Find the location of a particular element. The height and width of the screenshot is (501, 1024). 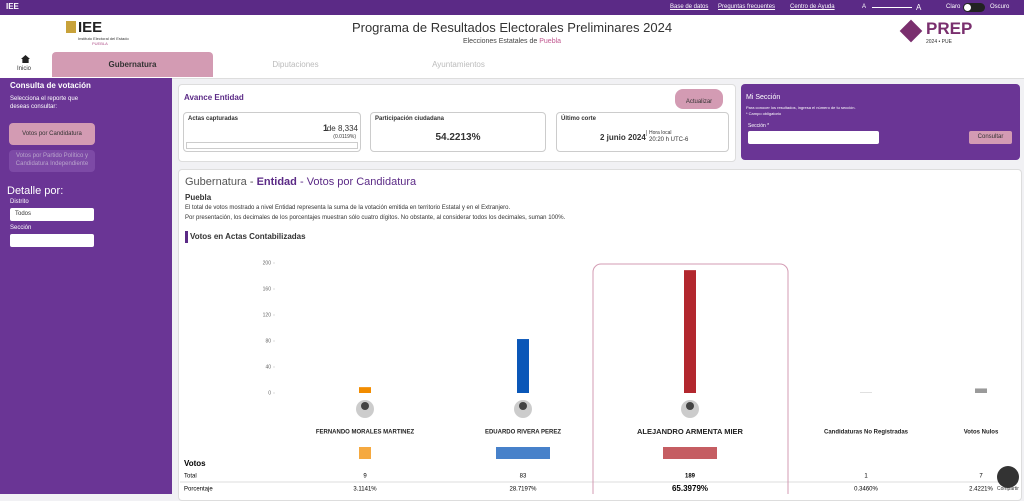

turnout-label: Participación ciudadana is located at coordinates (410, 119).